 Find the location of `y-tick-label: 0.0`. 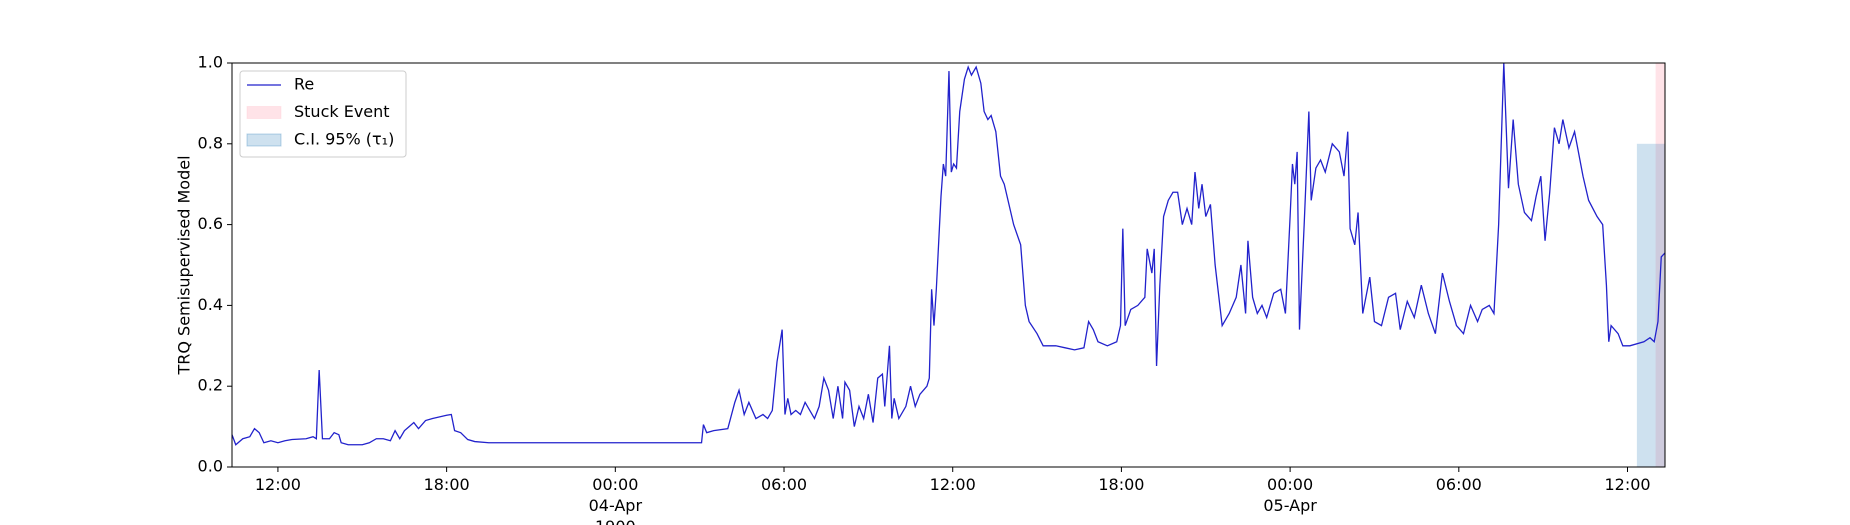

y-tick-label: 0.0 is located at coordinates (210, 466).